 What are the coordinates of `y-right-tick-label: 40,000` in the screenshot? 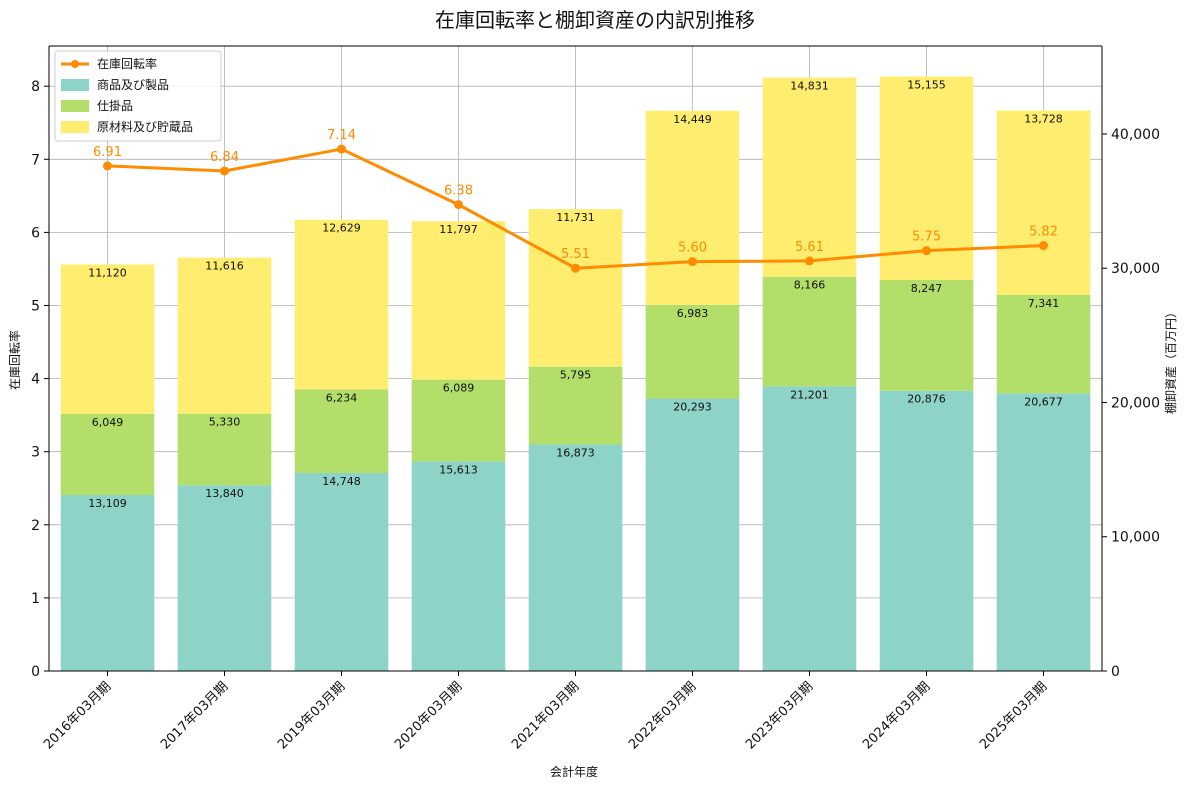 It's located at (1135, 135).